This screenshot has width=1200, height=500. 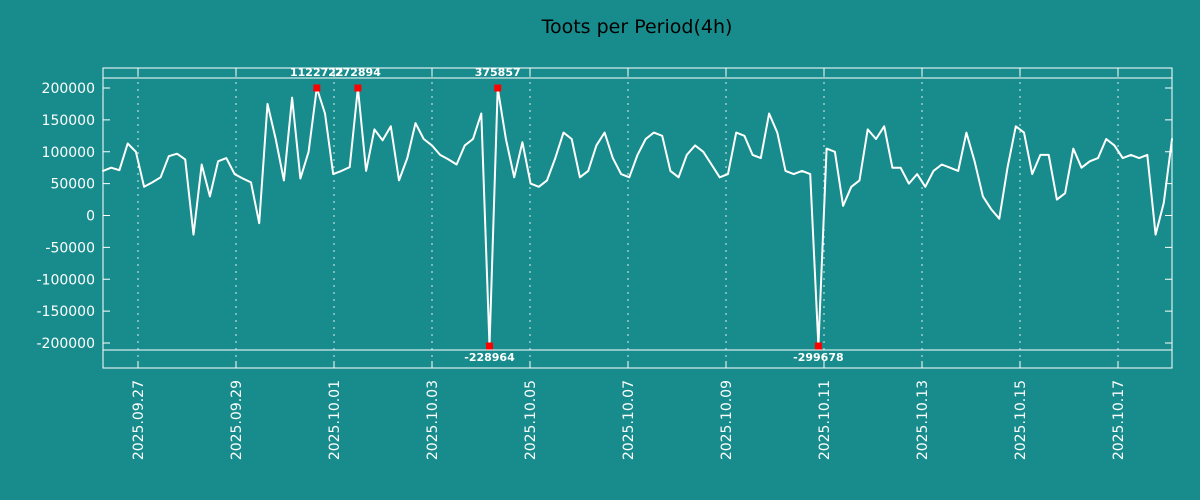 I want to click on y-tick-label: 0, so click(x=90, y=217).